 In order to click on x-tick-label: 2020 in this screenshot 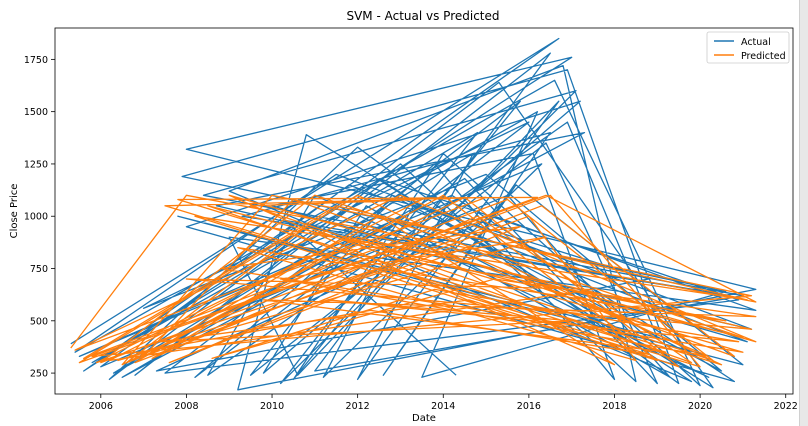, I will do `click(700, 406)`.